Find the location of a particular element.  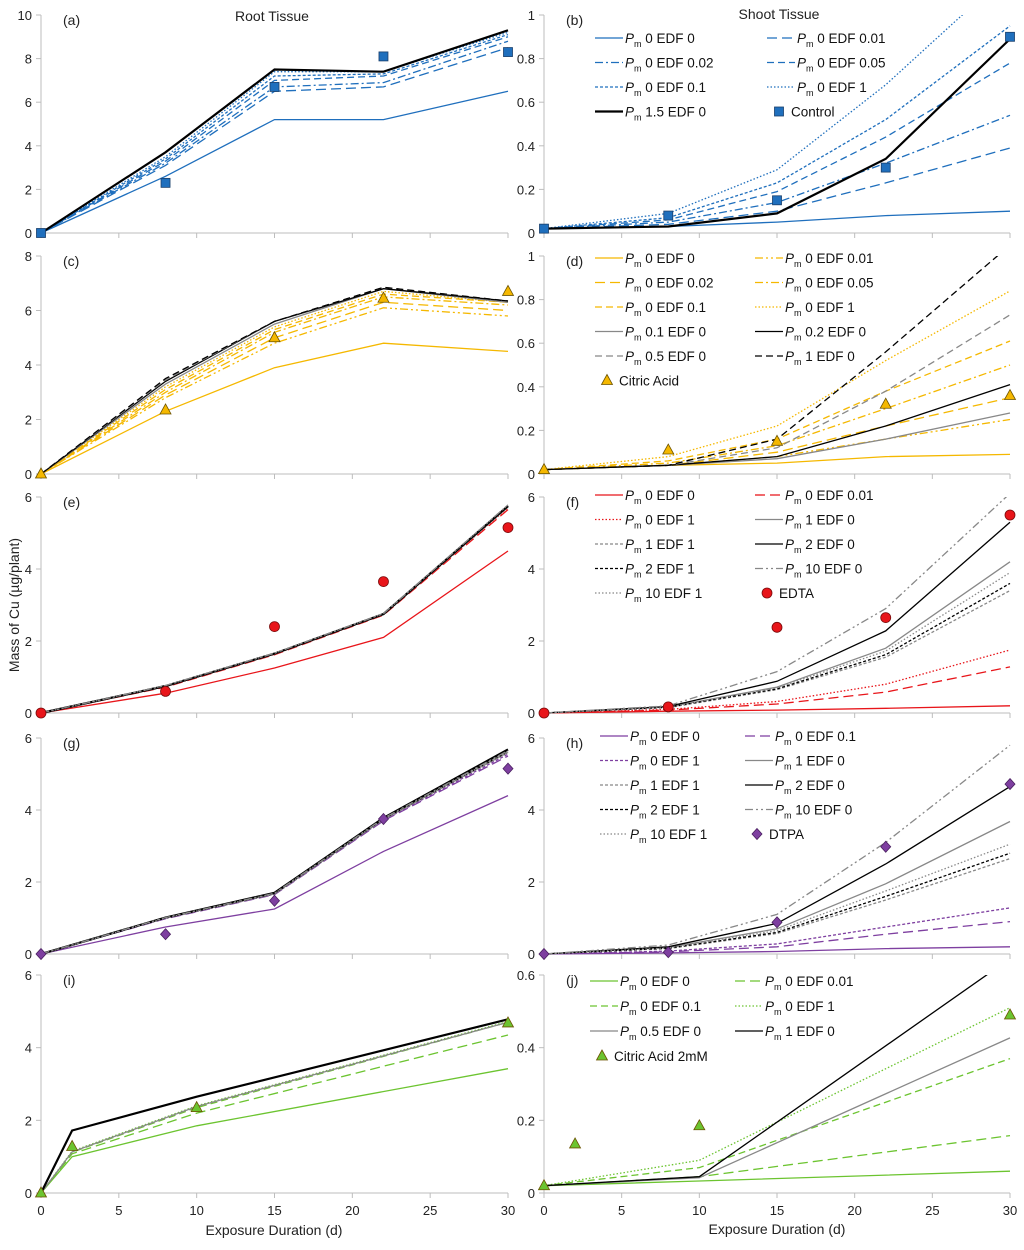

panel-label: (h) is located at coordinates (574, 743).